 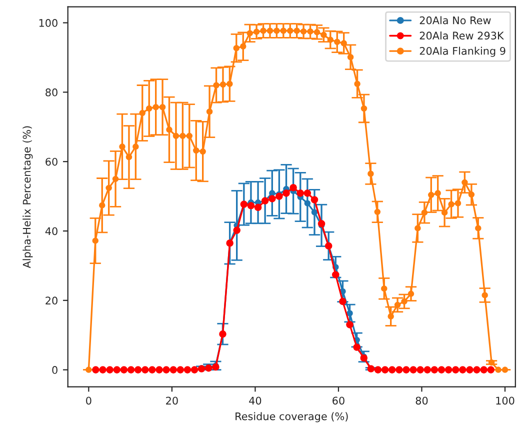 I want to click on x-tick-label: 0, so click(x=89, y=400).